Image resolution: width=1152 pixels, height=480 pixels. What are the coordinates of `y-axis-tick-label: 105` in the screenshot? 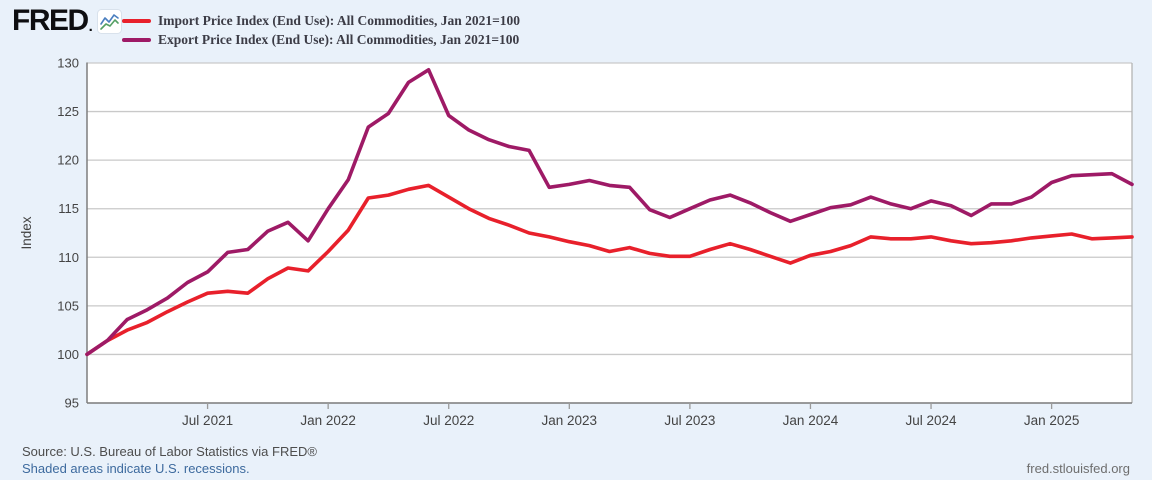 It's located at (68, 305).